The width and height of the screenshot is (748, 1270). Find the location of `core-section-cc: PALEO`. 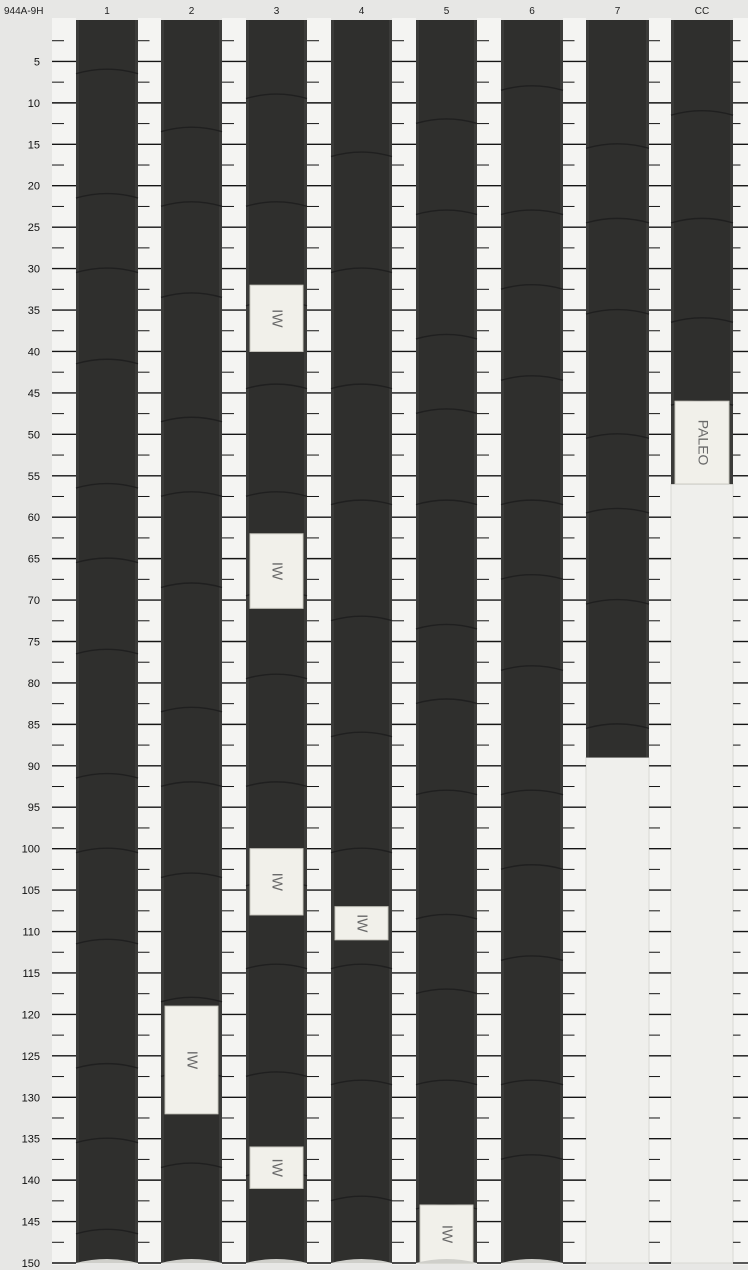

core-section-cc: PALEO is located at coordinates (702, 642).